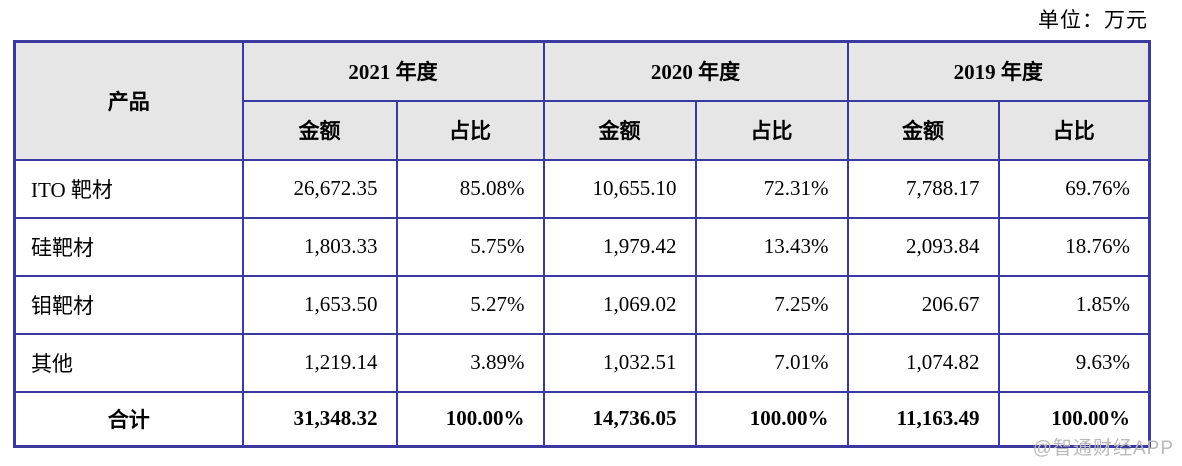 The image size is (1182, 466). What do you see at coordinates (771, 246) in the screenshot?
I see `ratio-2020: 13.43%` at bounding box center [771, 246].